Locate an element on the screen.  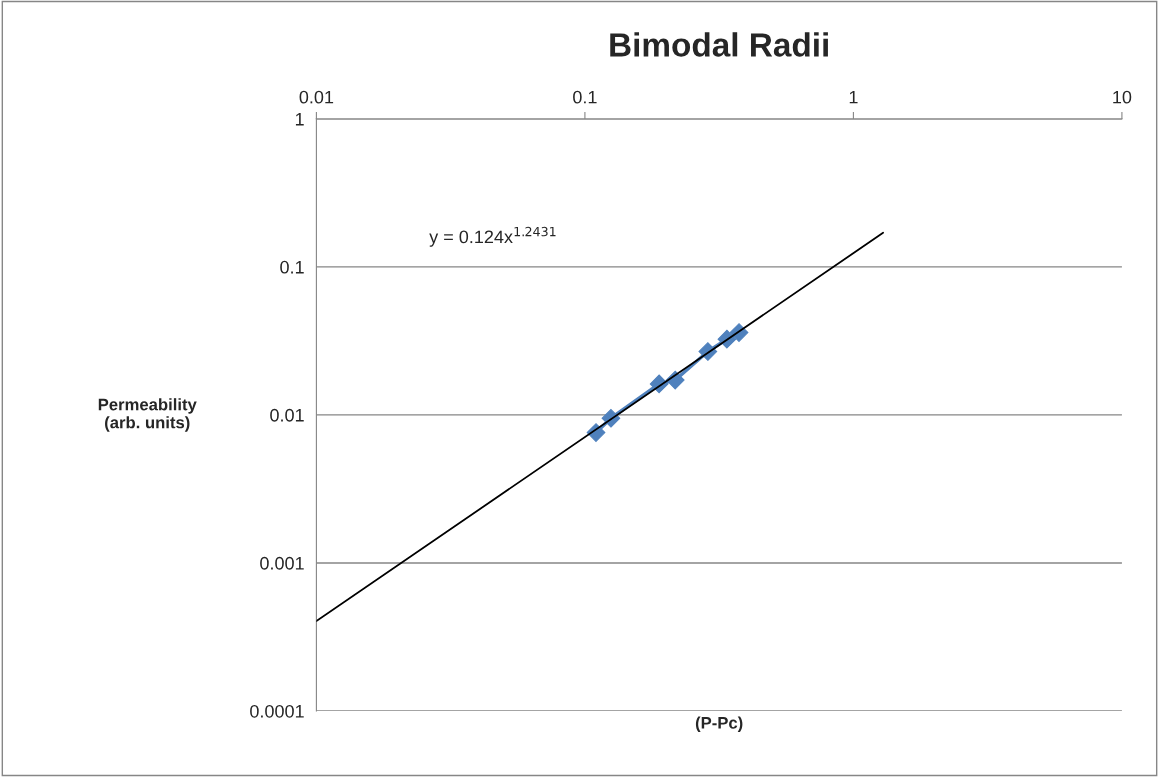
x-tick-label: 1 is located at coordinates (853, 97).